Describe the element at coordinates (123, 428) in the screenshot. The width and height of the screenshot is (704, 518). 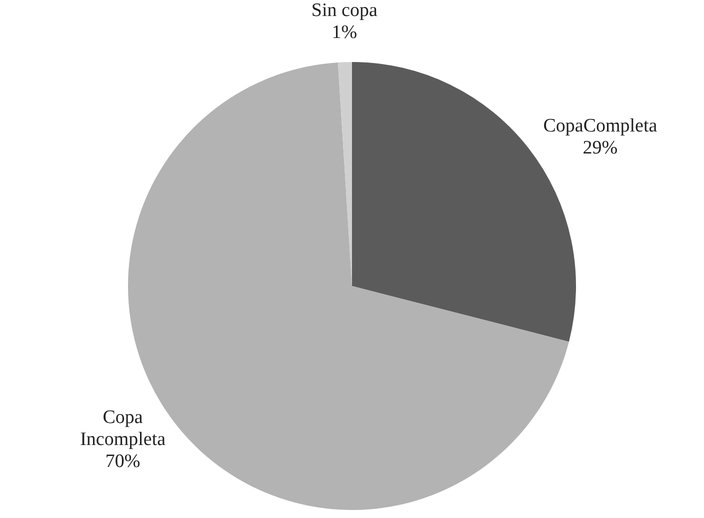
I see `slice-label: Copa Incompleta` at that location.